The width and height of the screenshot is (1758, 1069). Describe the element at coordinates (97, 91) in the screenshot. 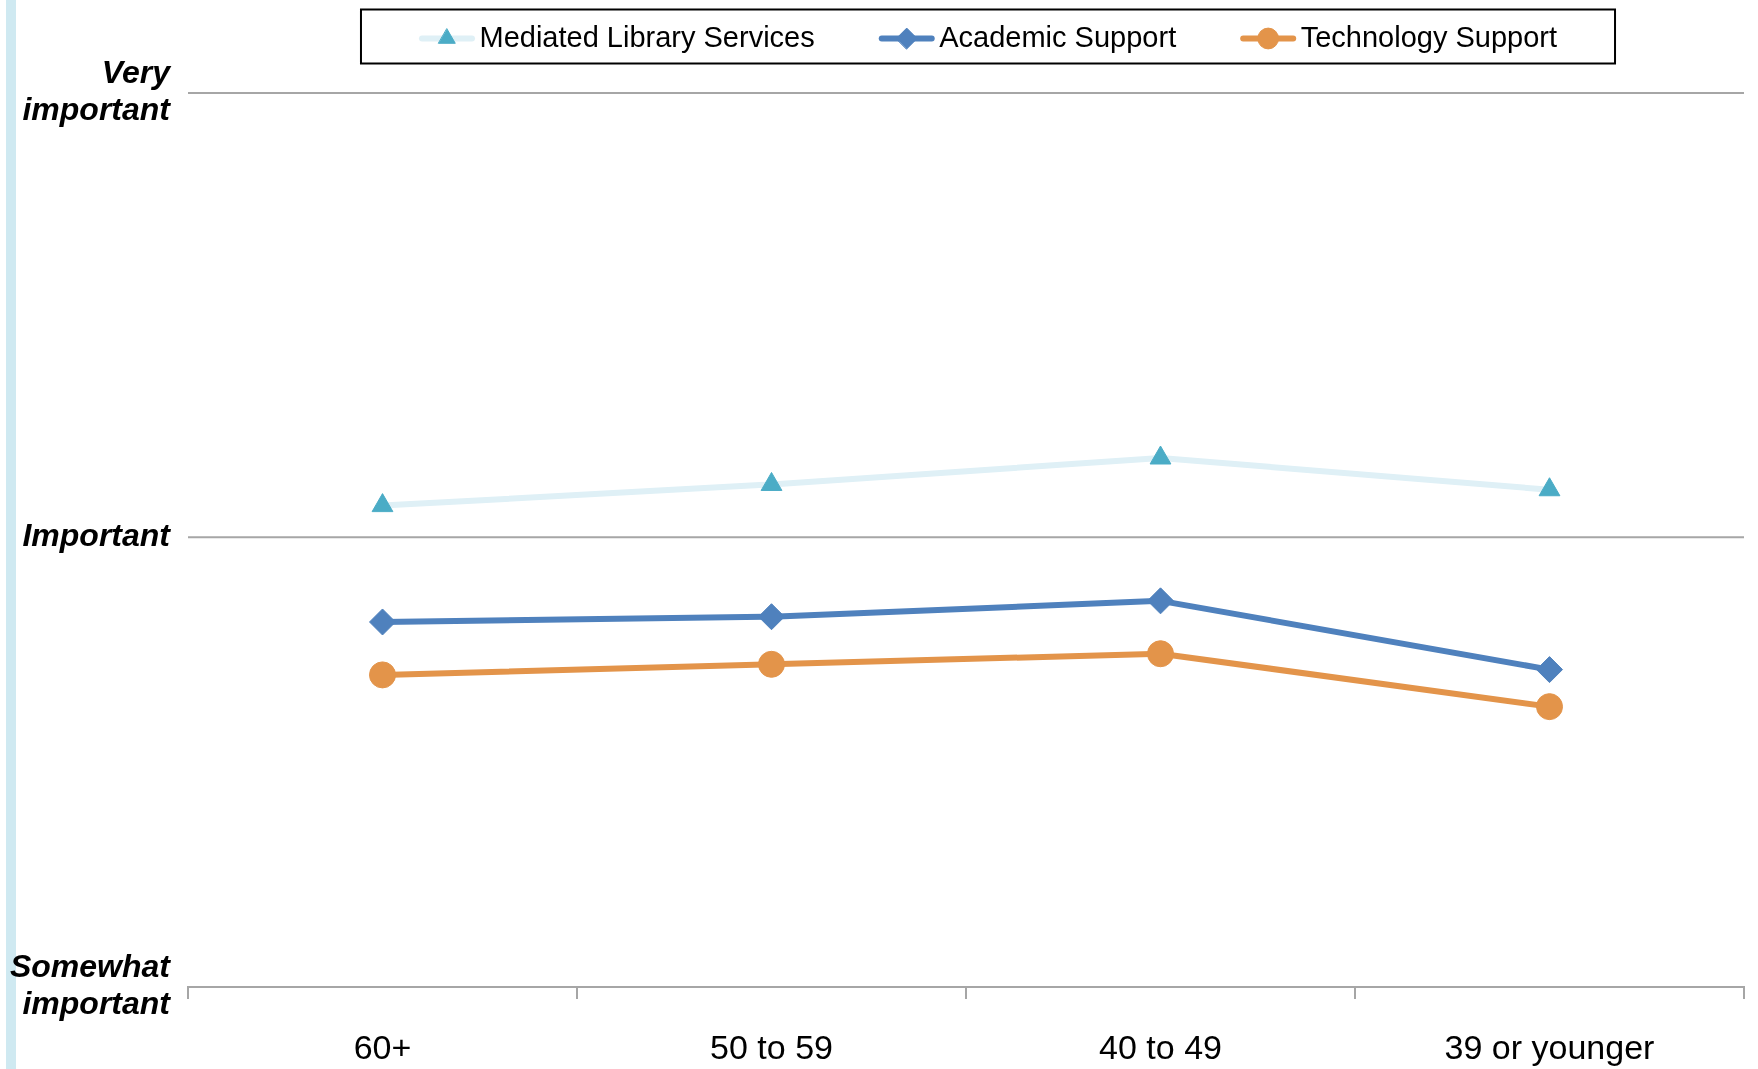

I see `ref-line-label: Very important` at that location.